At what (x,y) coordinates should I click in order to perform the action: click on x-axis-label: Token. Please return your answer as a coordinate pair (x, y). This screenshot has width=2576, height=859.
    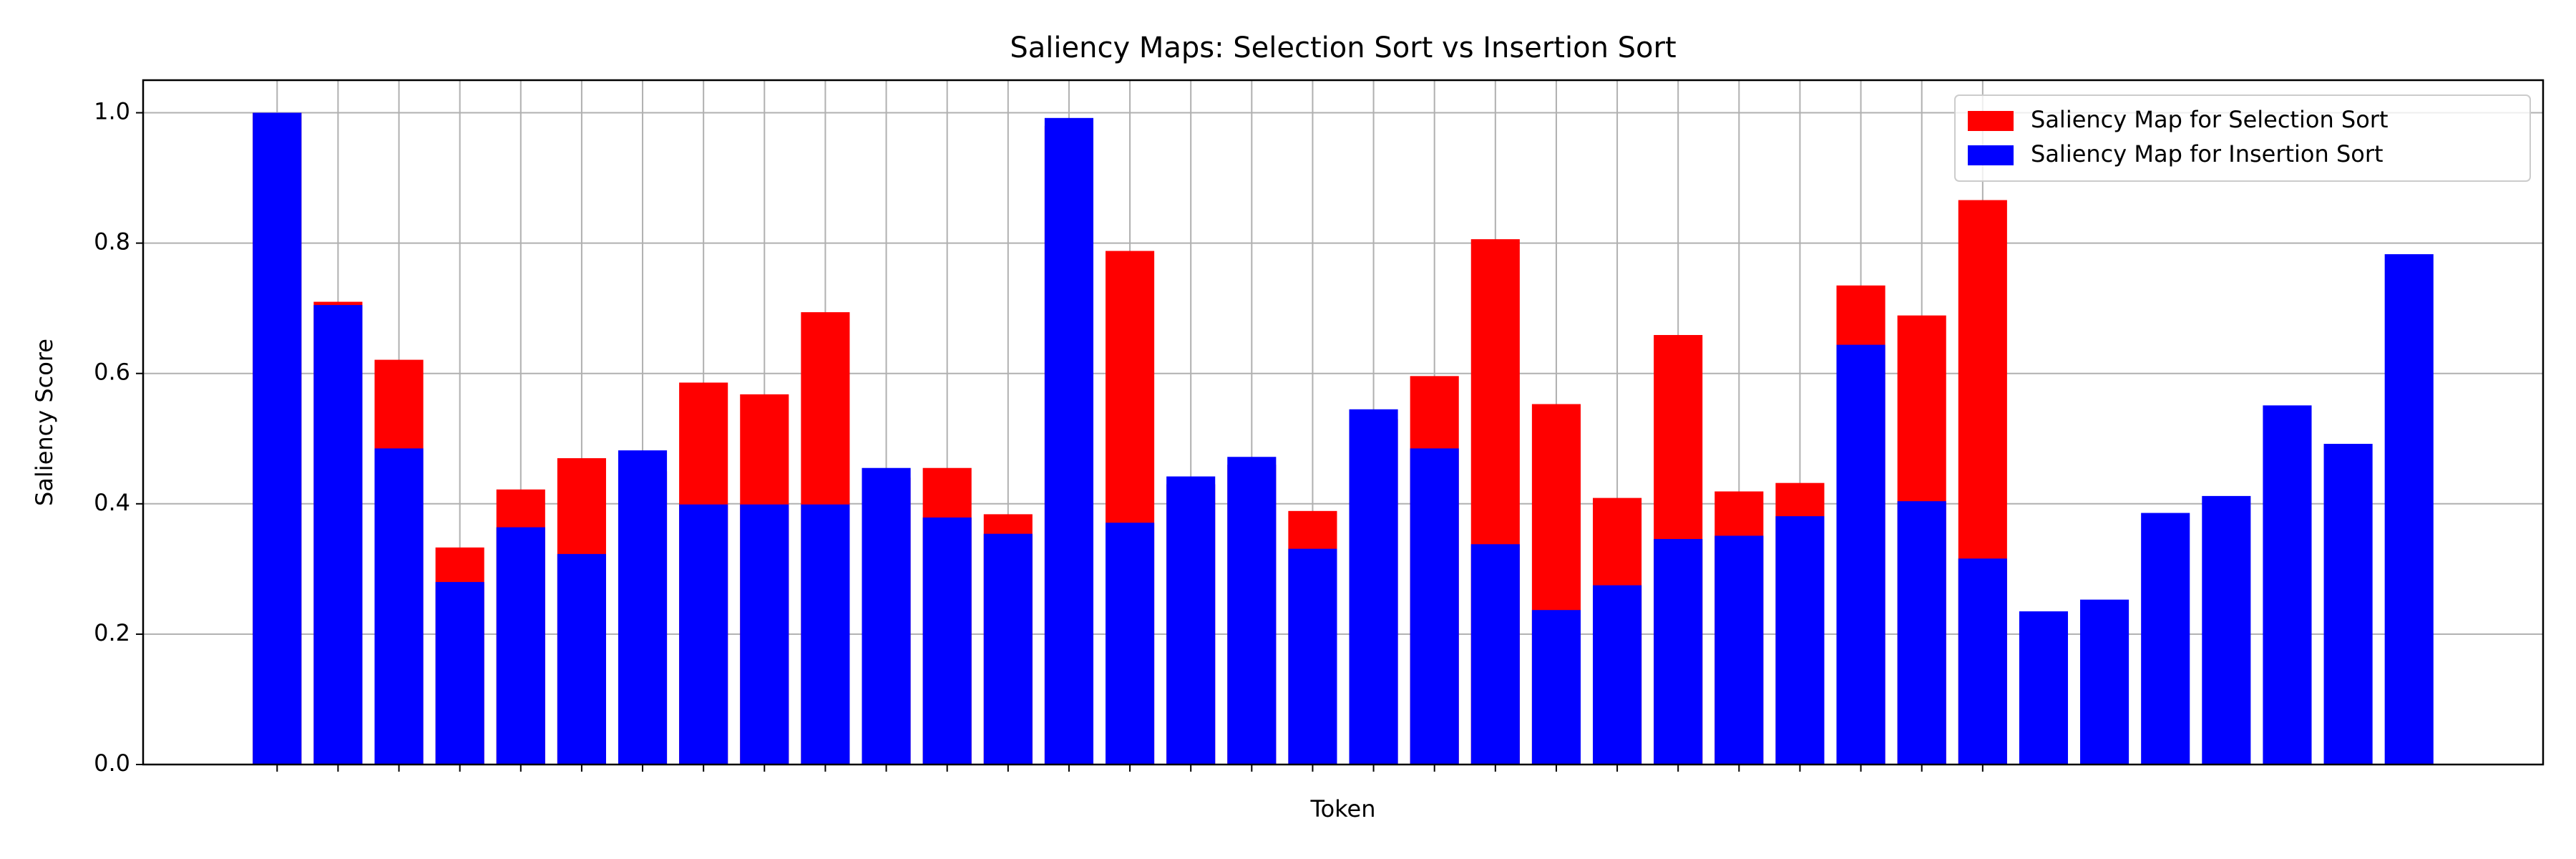
    Looking at the image, I should click on (1342, 808).